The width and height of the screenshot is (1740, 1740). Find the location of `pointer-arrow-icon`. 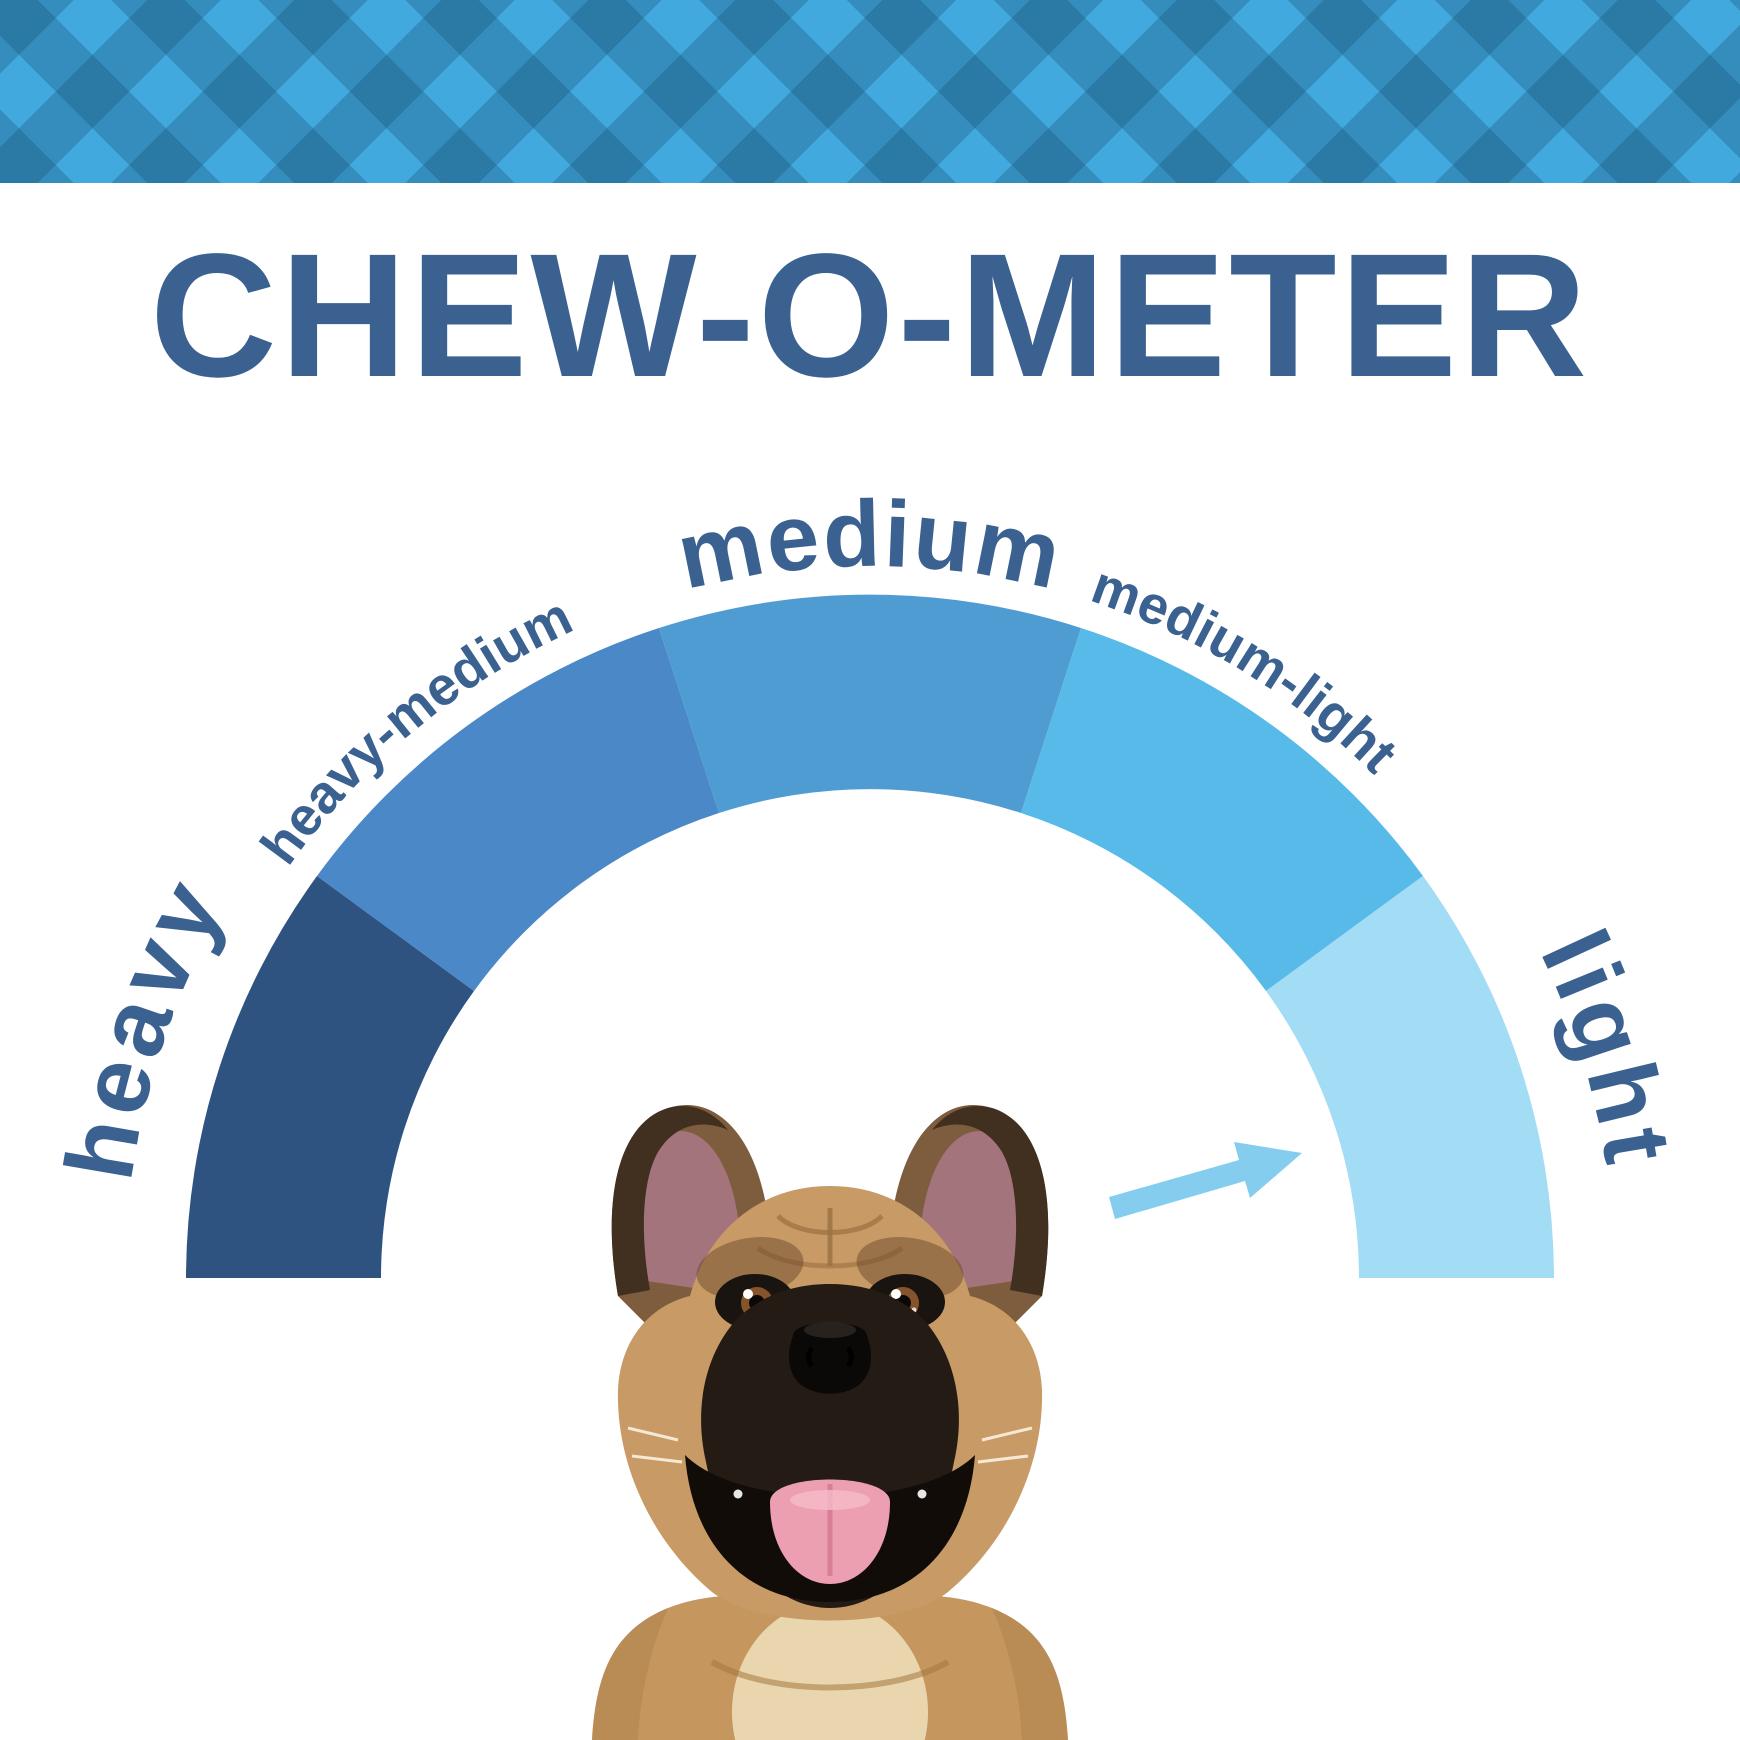

pointer-arrow-icon is located at coordinates (1205, 1180).